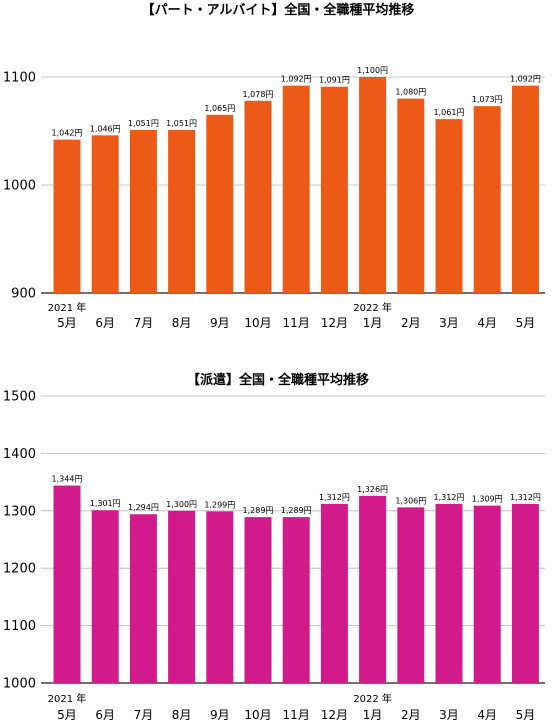 This screenshot has height=727, width=557. Describe the element at coordinates (19, 454) in the screenshot. I see `y-tick-label: 1400` at that location.